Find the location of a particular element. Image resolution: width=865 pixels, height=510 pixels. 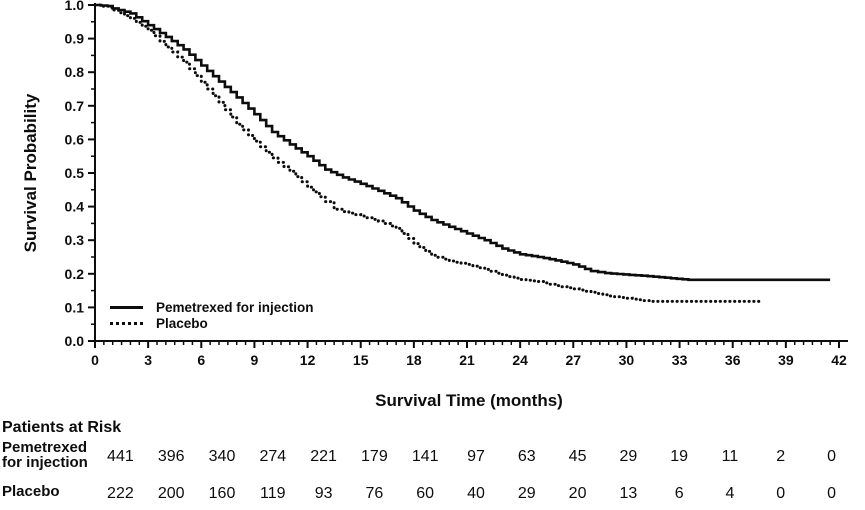

risk-count: 200 is located at coordinates (171, 493).